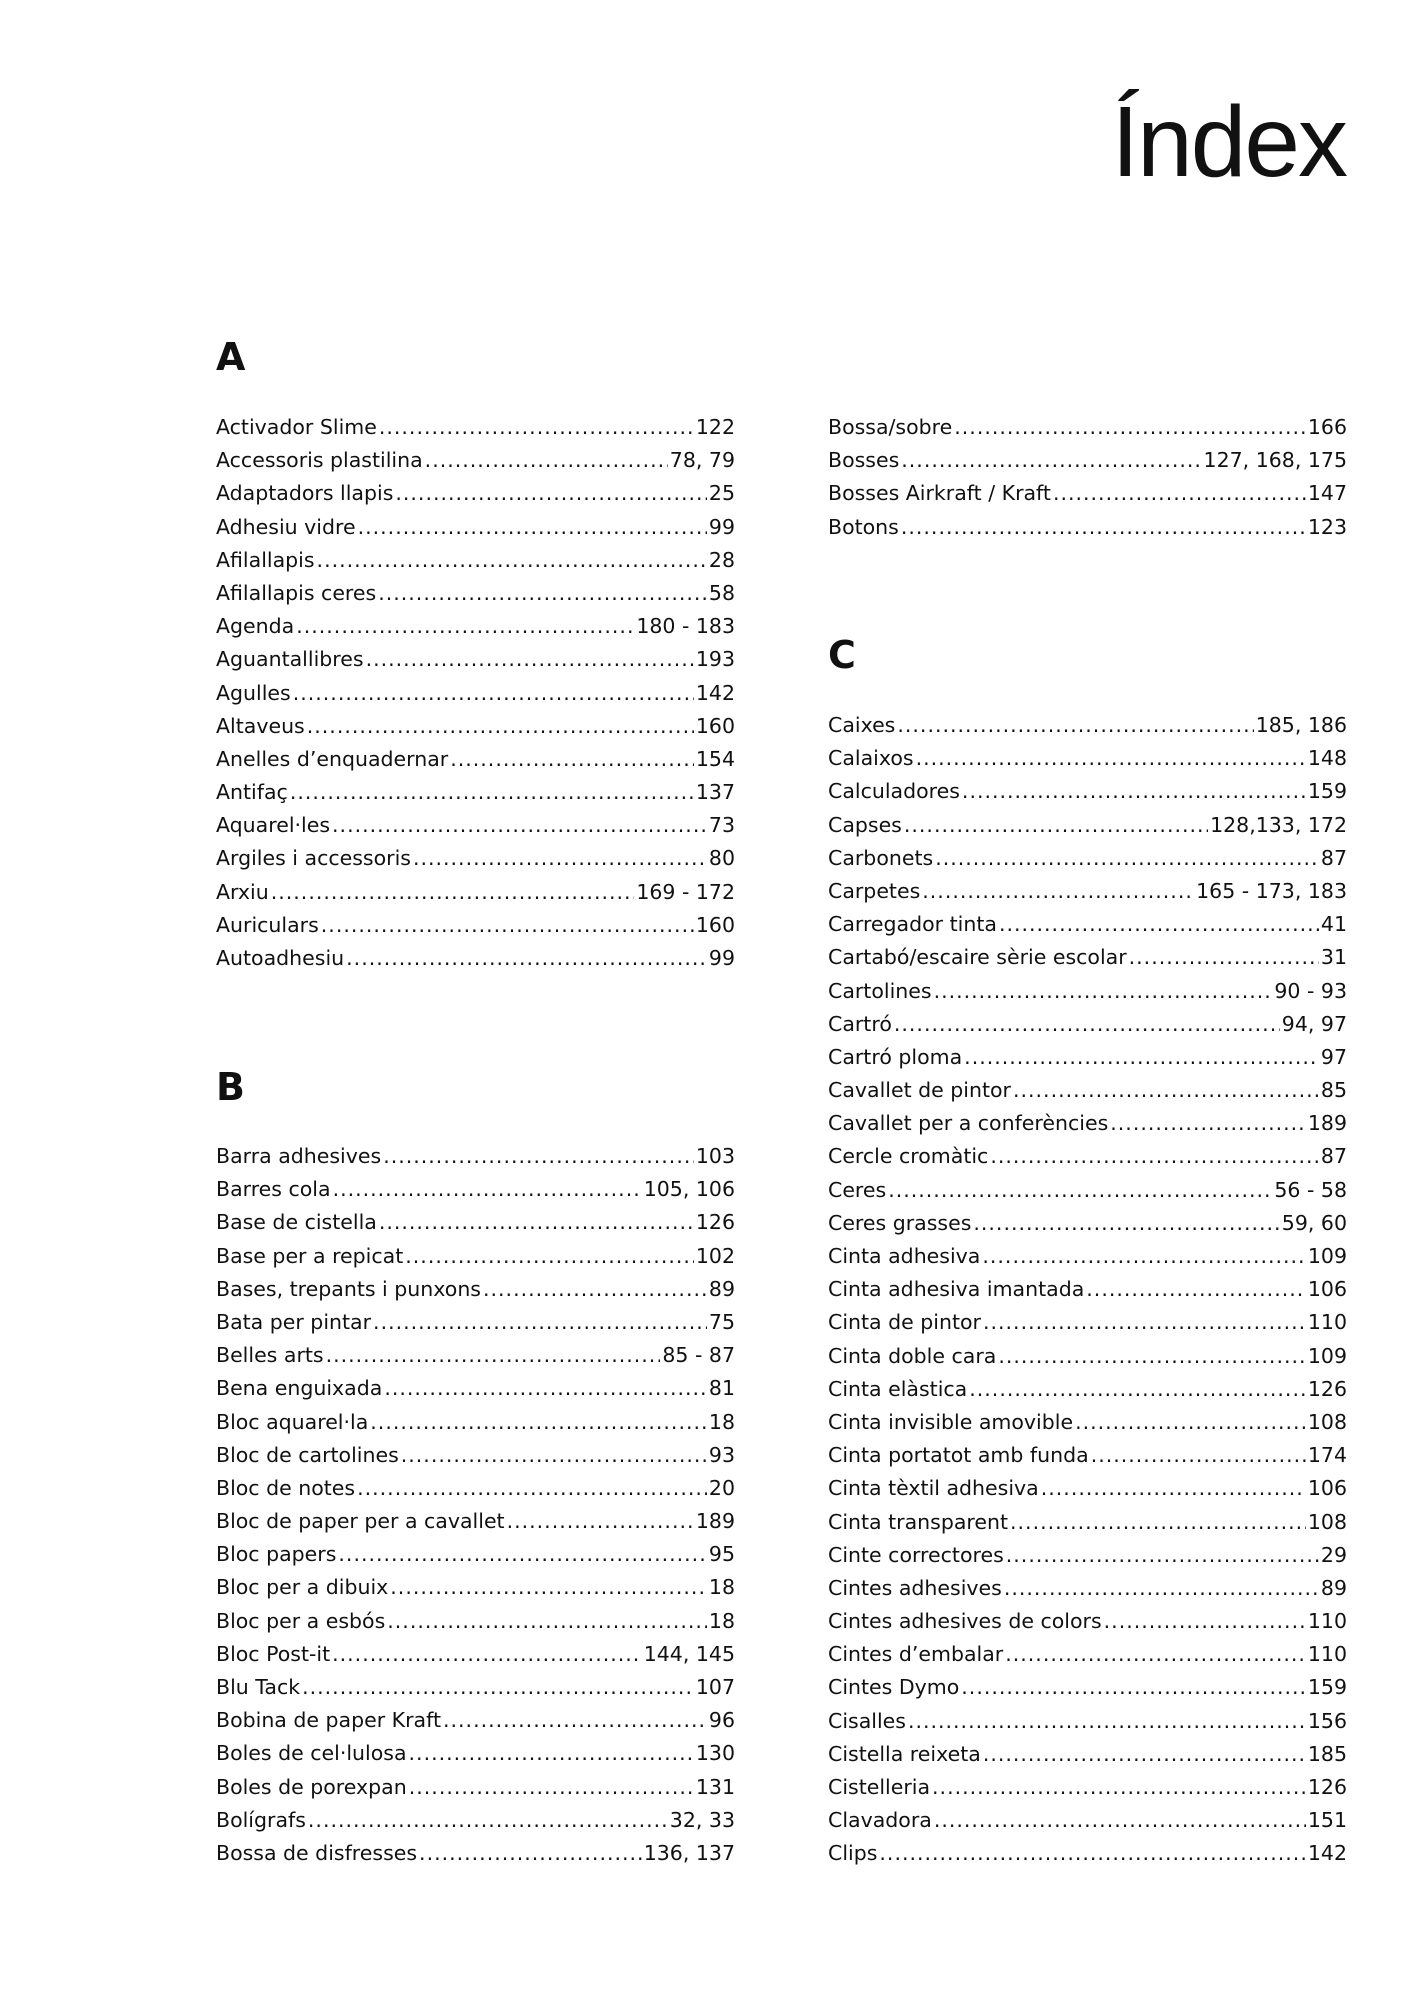 The width and height of the screenshot is (1414, 2000). What do you see at coordinates (475, 1422) in the screenshot?
I see `index-entry: Bloc aquarel·la 18` at bounding box center [475, 1422].